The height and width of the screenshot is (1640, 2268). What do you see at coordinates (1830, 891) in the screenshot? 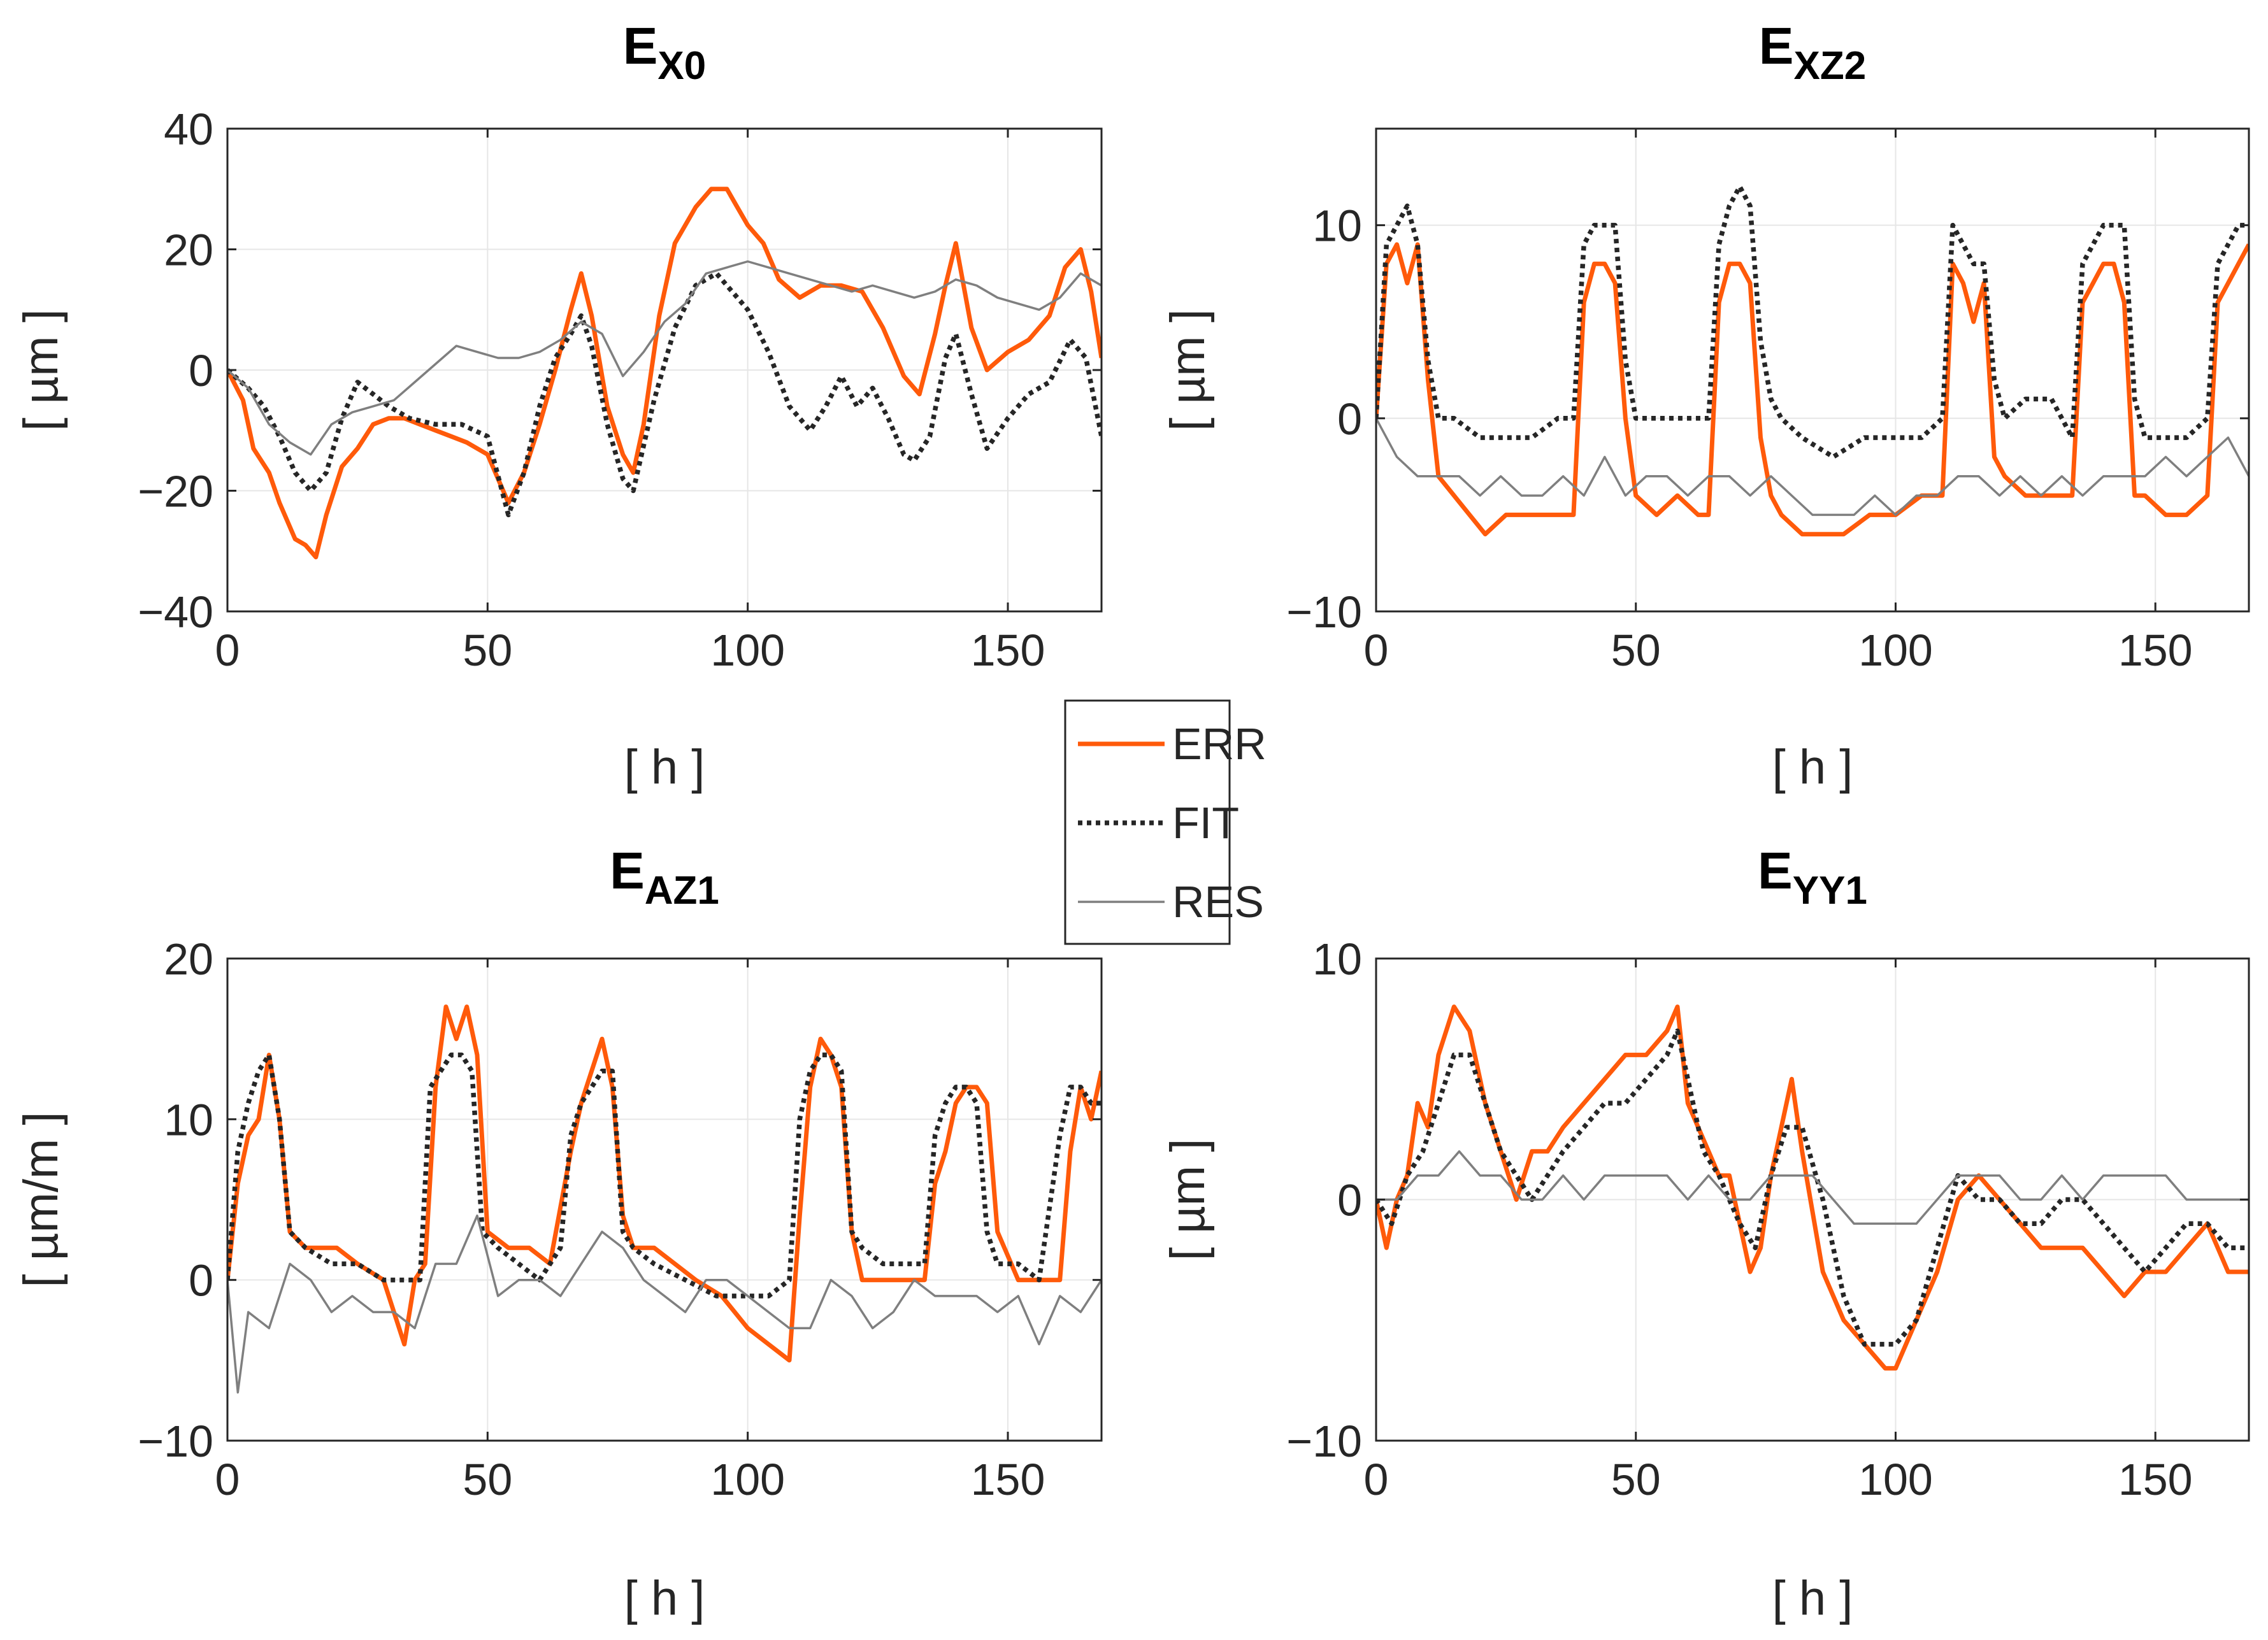
I see `title-subscript: YY1` at bounding box center [1830, 891].